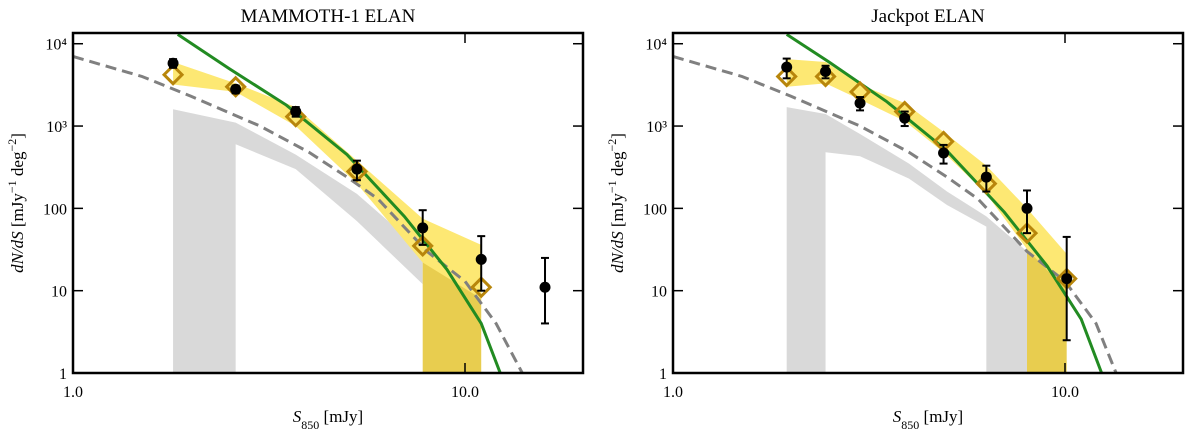  What do you see at coordinates (328, 16) in the screenshot?
I see `panel-title: MAMMOTH-1 ELAN` at bounding box center [328, 16].